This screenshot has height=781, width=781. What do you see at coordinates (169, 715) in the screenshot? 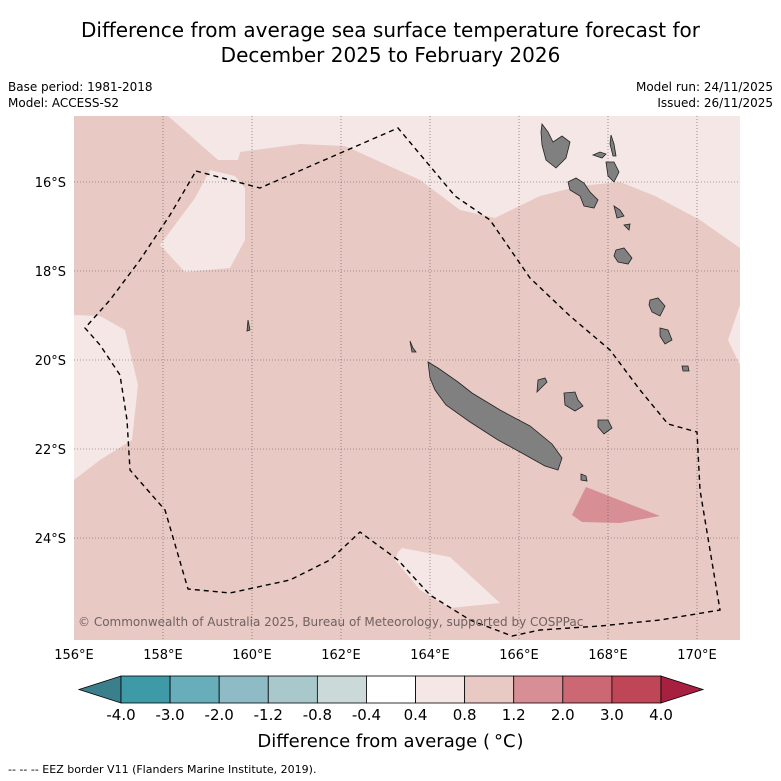
I see `colorbar-tick-label: -3.0` at bounding box center [169, 715].